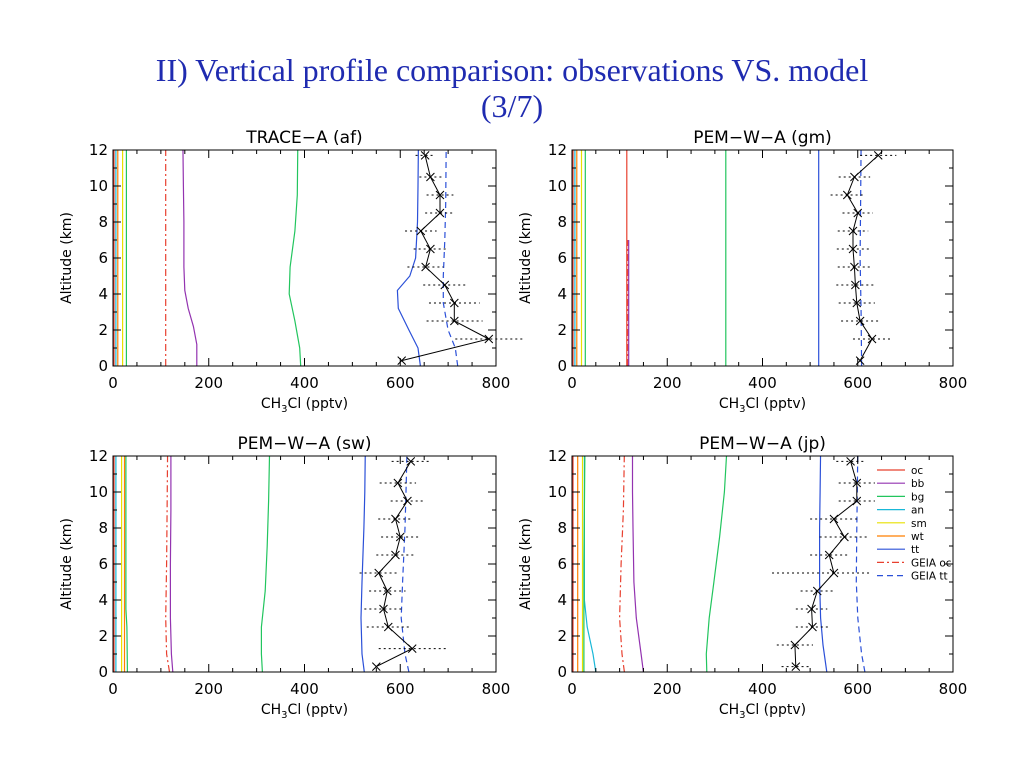 The height and width of the screenshot is (768, 1024). I want to click on panel-2-series, so click(717, 258).